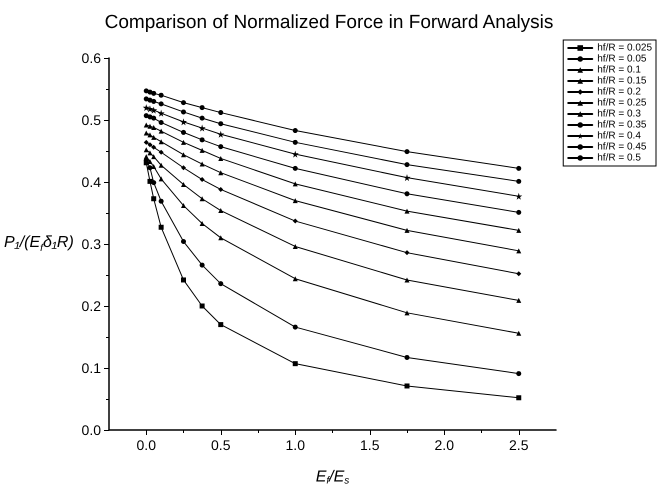 This screenshot has width=658, height=497. Describe the element at coordinates (619, 136) in the screenshot. I see `legend-label: hf/R = 0.4` at that location.